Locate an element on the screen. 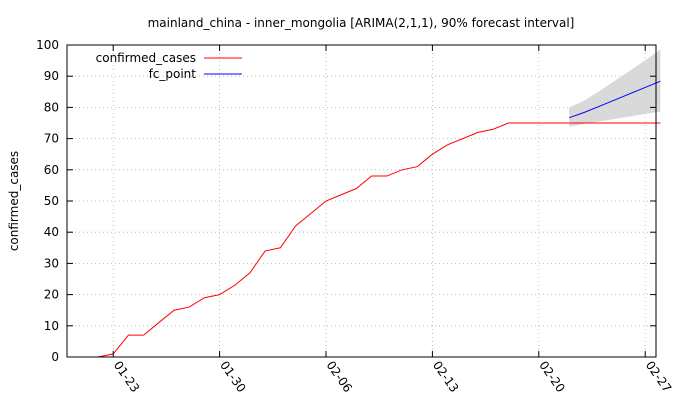 The height and width of the screenshot is (400, 680). y-tick-label: 90 is located at coordinates (51, 76).